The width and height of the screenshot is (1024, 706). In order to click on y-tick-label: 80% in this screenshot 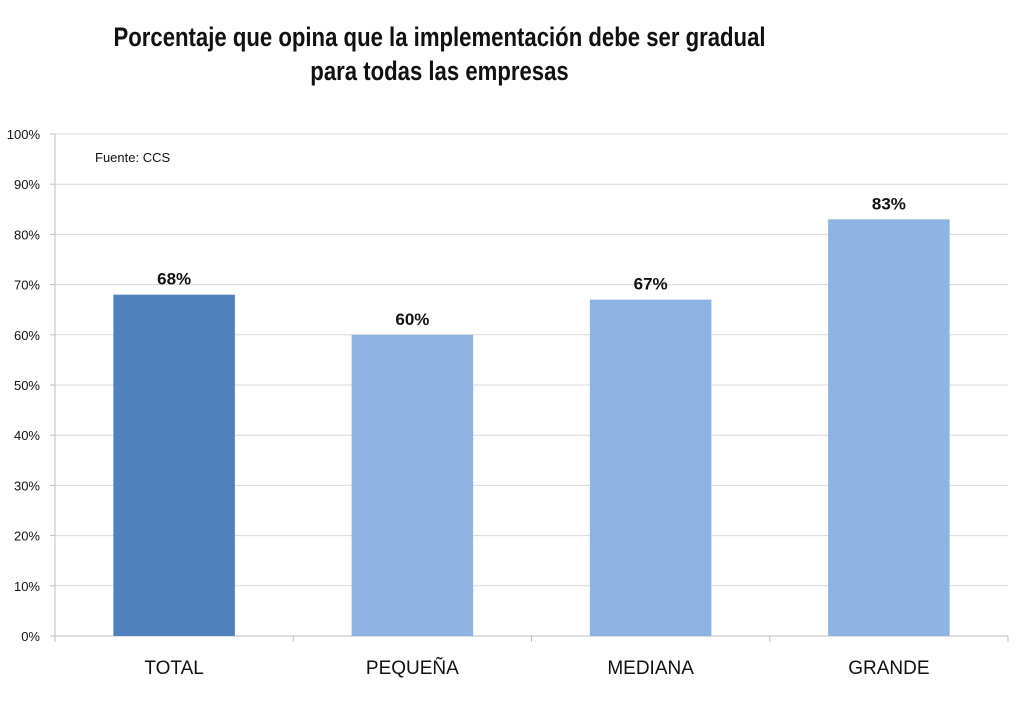, I will do `click(27, 234)`.